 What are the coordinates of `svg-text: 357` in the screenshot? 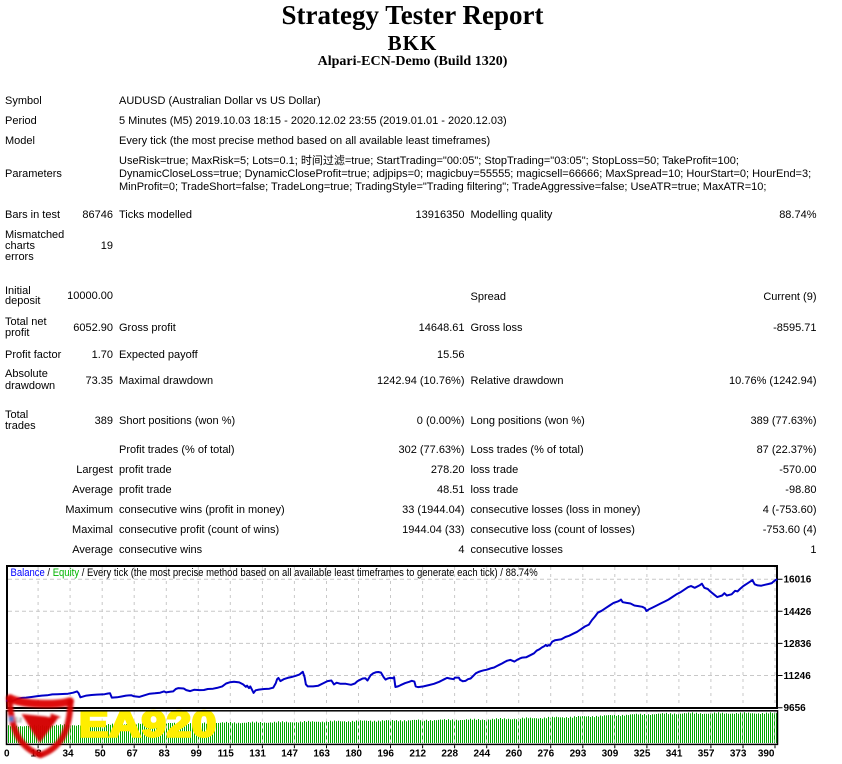 It's located at (706, 754).